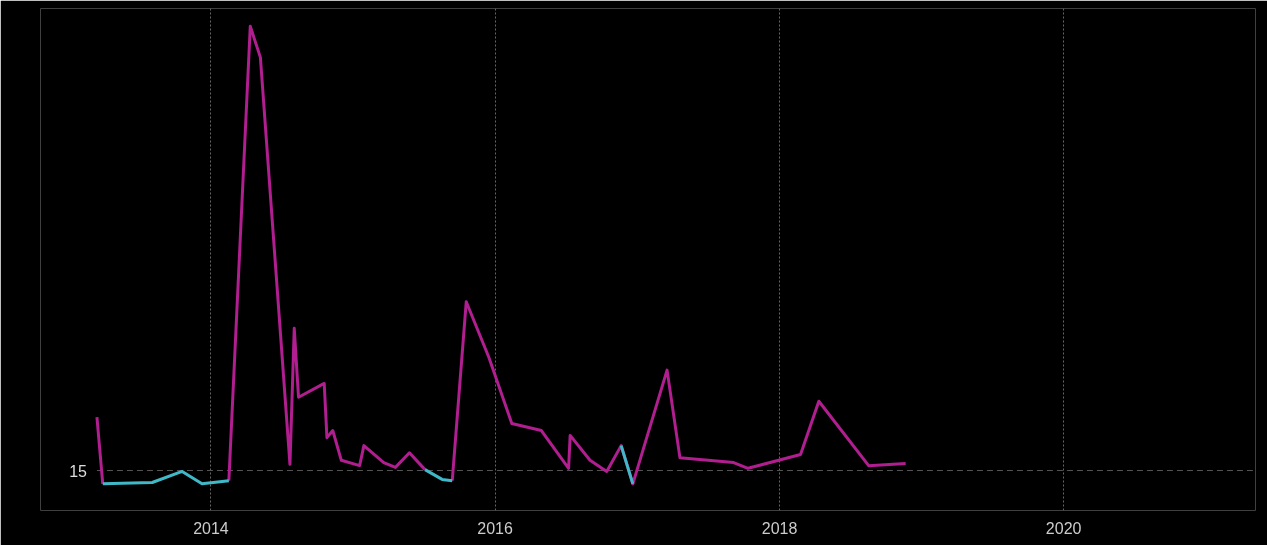 This screenshot has height=545, width=1267. Describe the element at coordinates (495, 528) in the screenshot. I see `x-tick-label: 2016` at that location.